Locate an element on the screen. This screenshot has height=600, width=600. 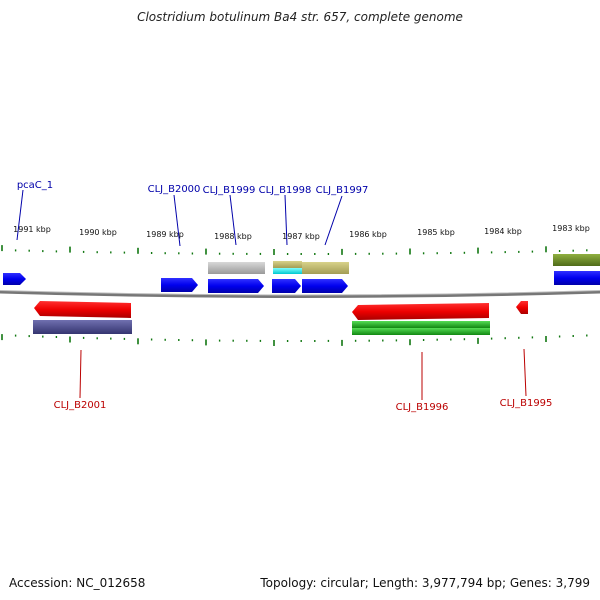
gene-arrow-CLJ_B1998 is located at coordinates (286, 286).